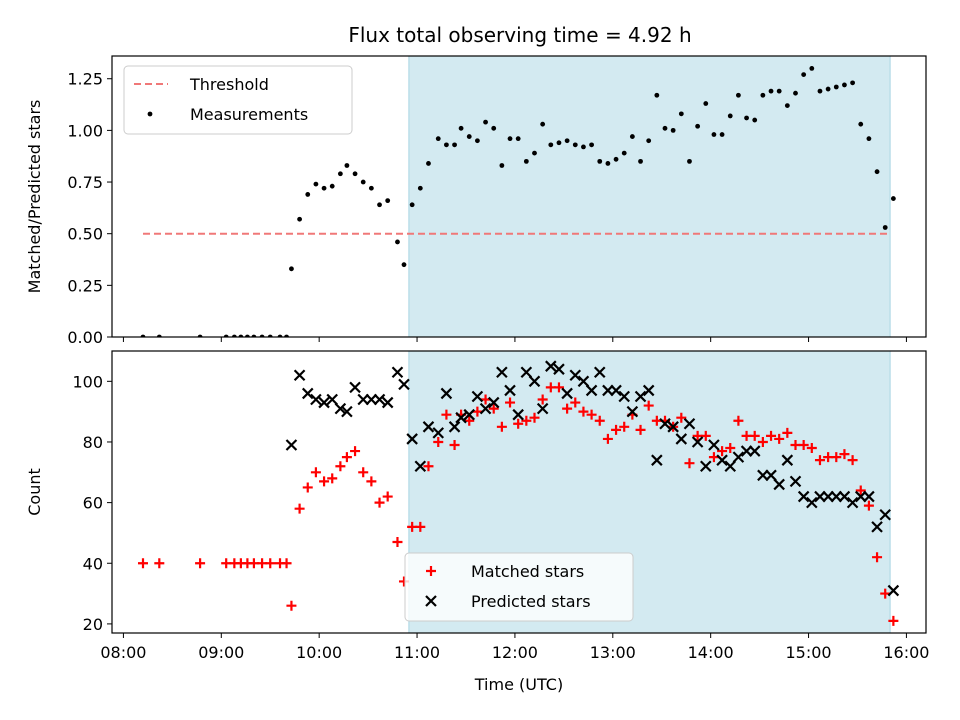  What do you see at coordinates (85, 182) in the screenshot?
I see `y-tick-label: 0.75` at bounding box center [85, 182].